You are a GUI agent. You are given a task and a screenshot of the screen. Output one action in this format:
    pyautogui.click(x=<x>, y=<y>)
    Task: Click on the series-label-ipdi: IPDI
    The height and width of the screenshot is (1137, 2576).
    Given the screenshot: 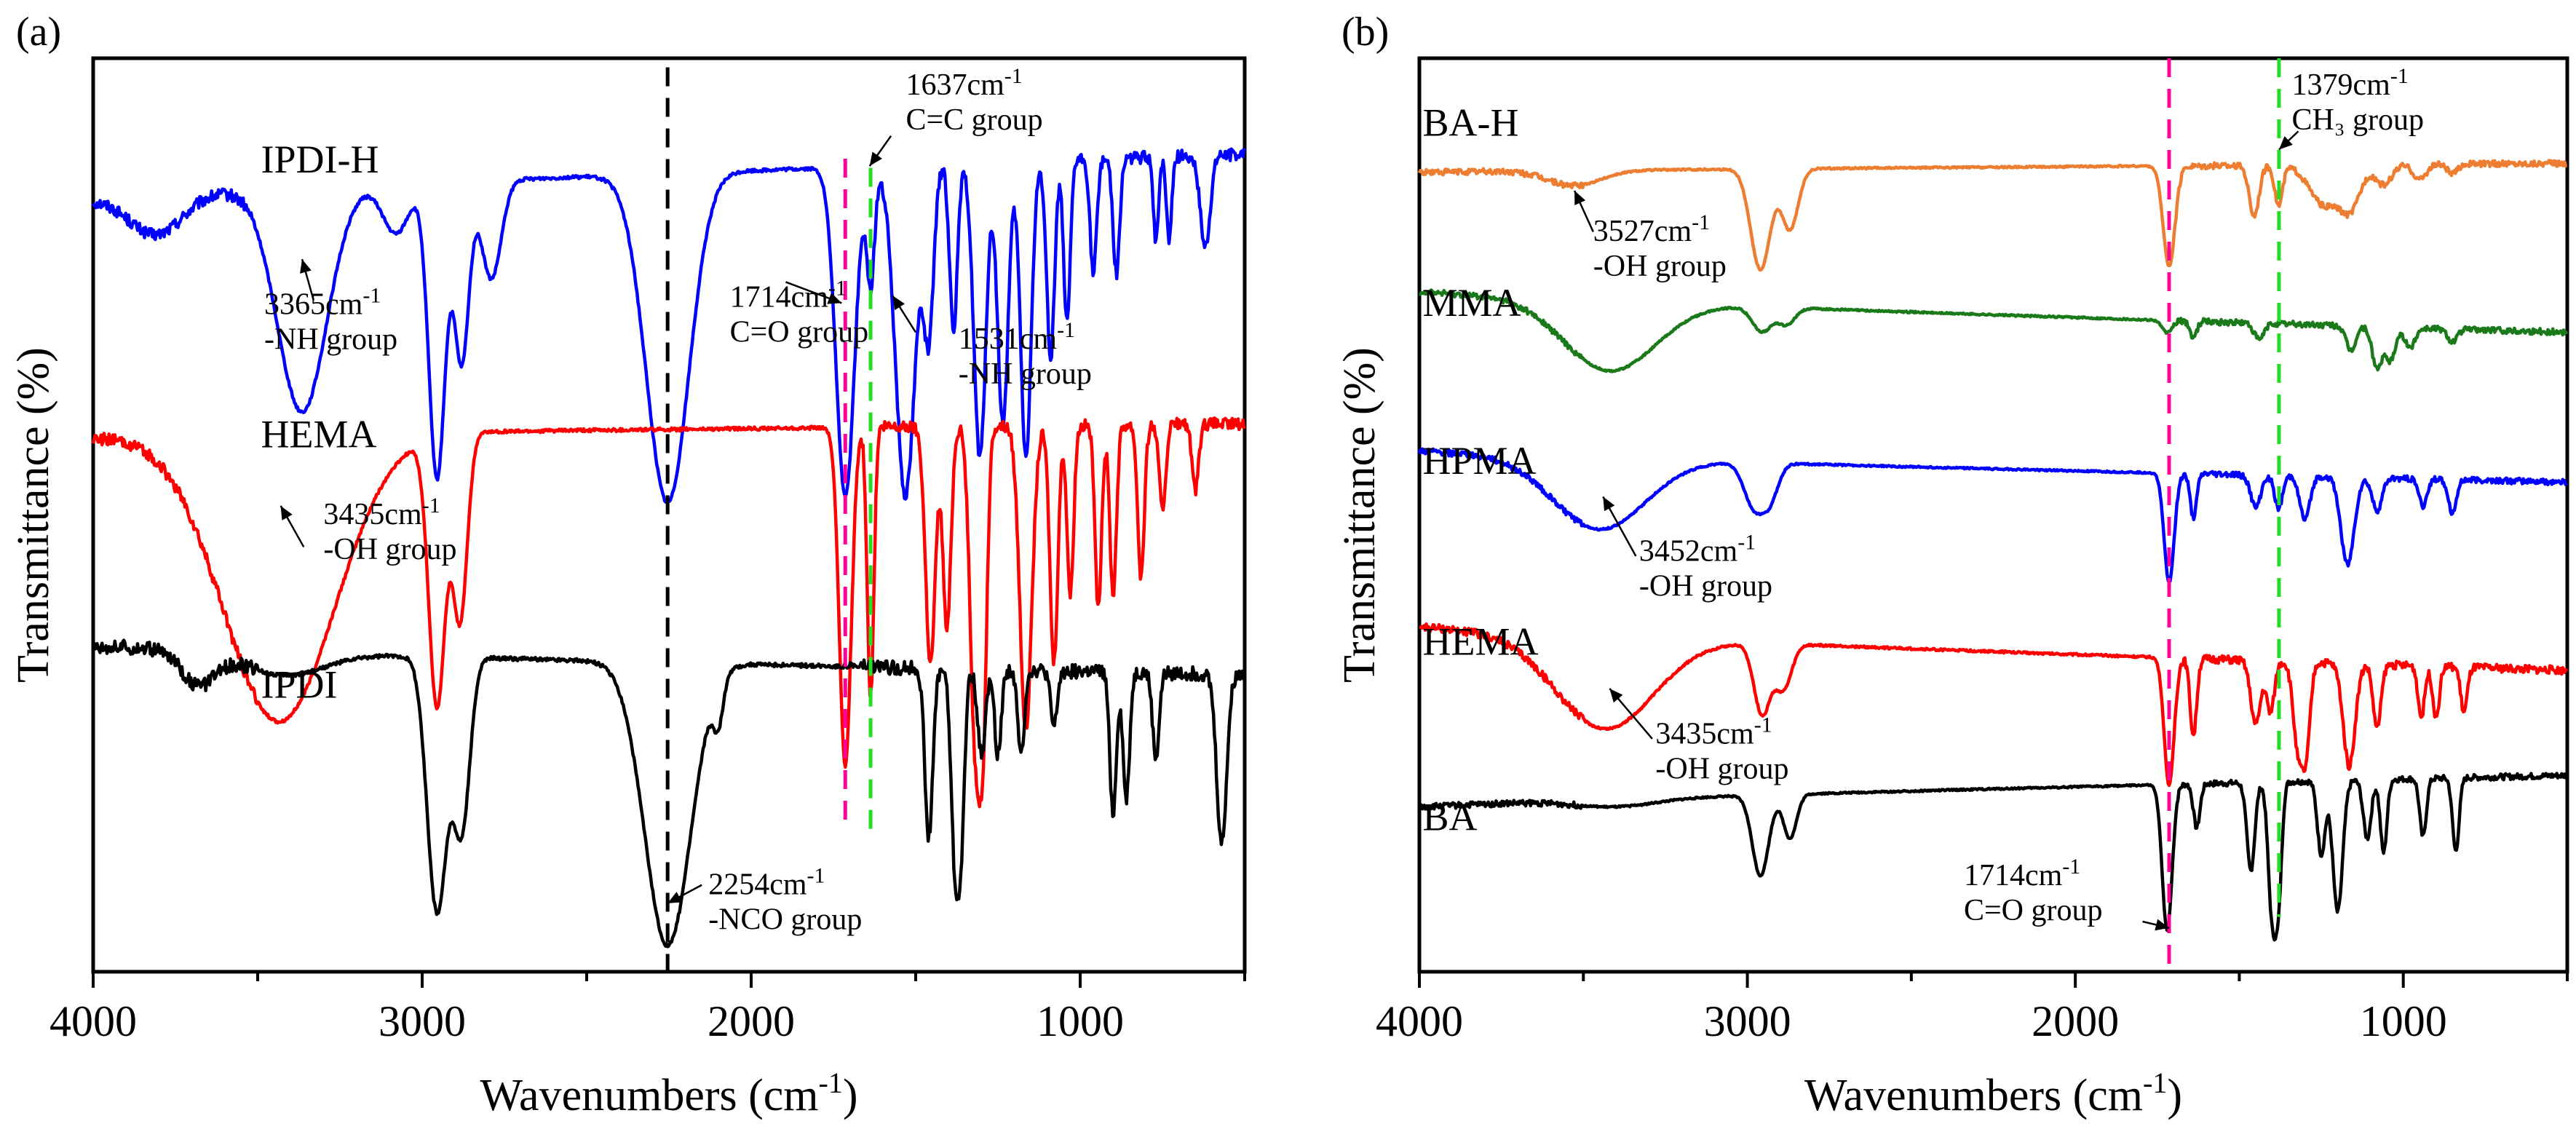 What is the action you would take?
    pyautogui.click(x=299, y=685)
    